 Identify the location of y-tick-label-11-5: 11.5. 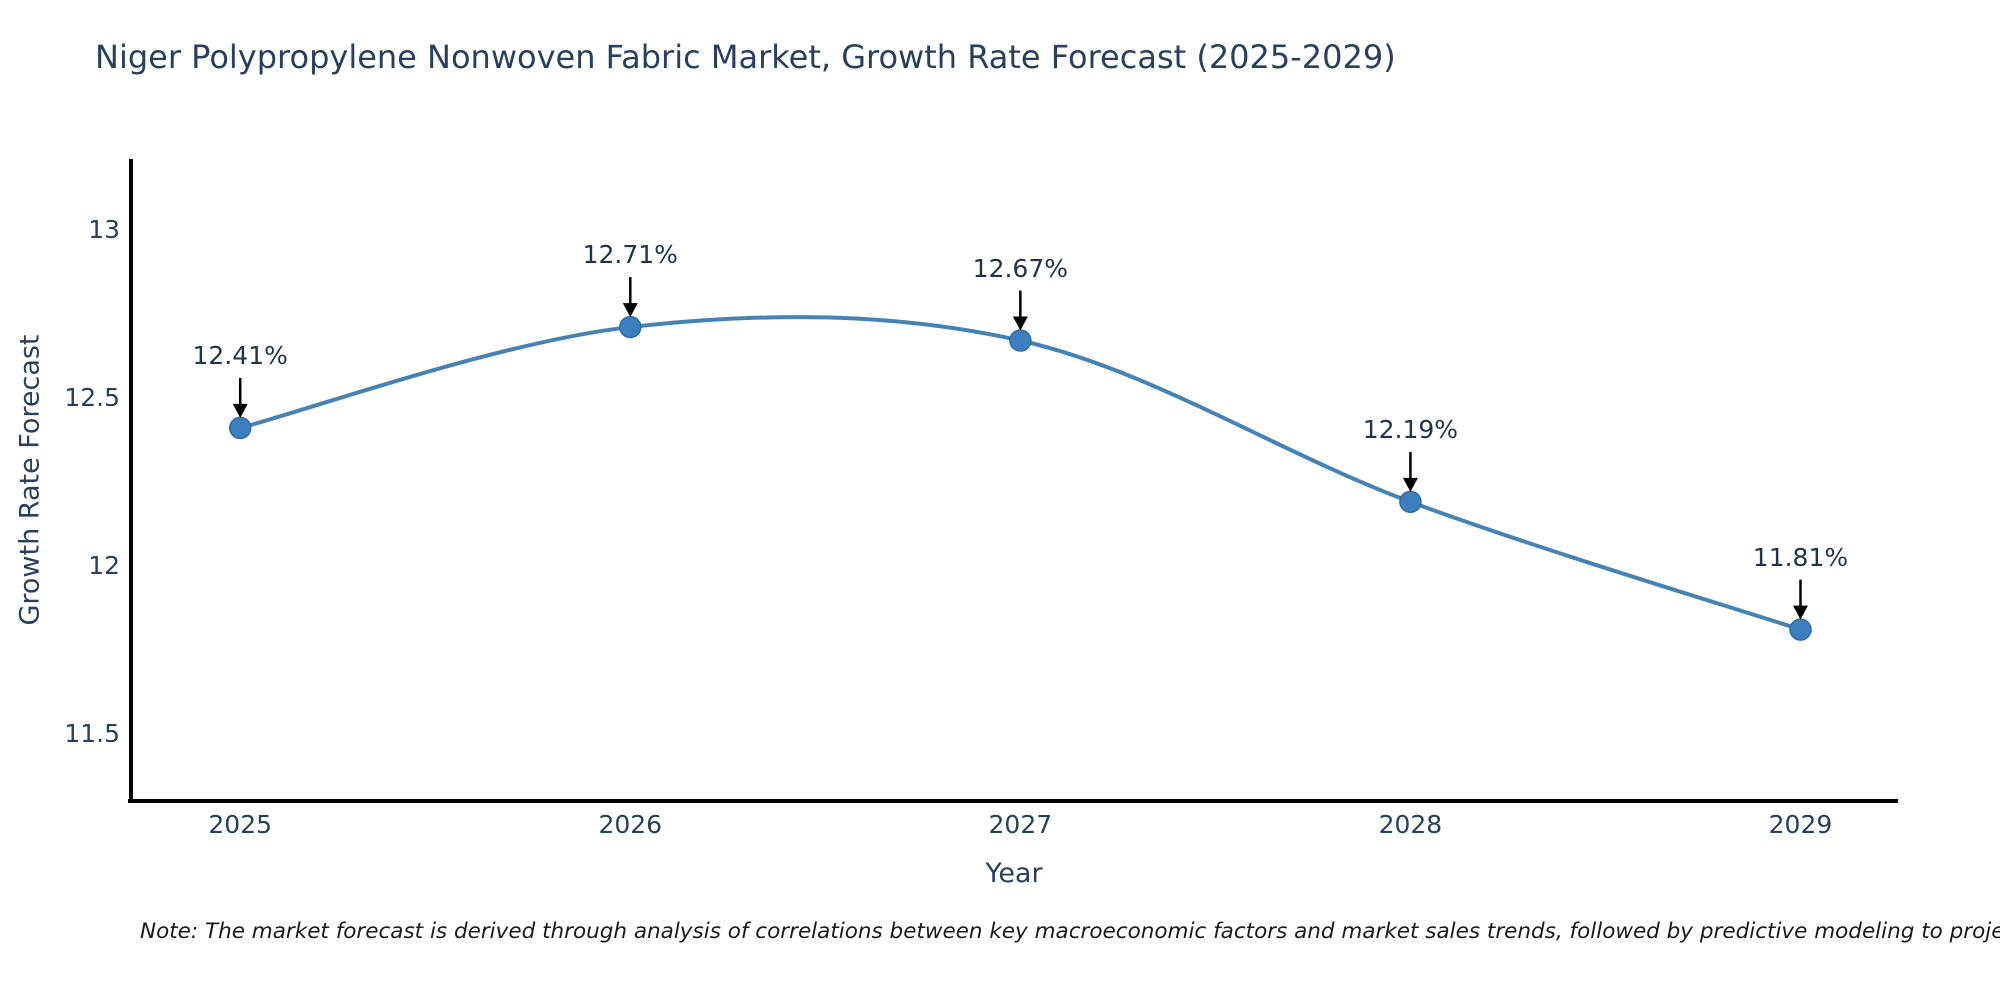
(92, 733).